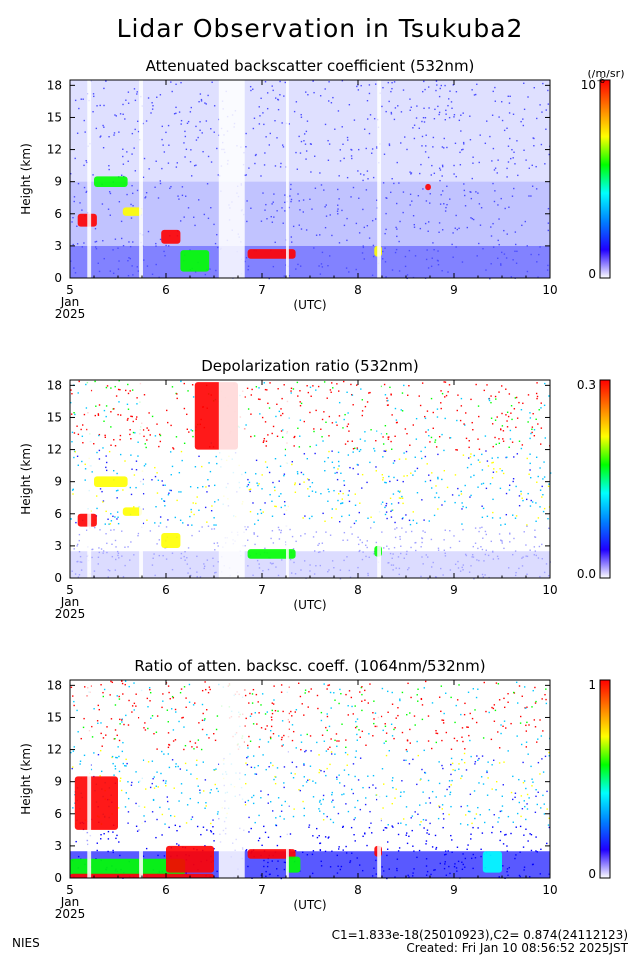 Image resolution: width=640 pixels, height=960 pixels. What do you see at coordinates (320, 28) in the screenshot?
I see `main-title: Lidar Observation in Tsukuba2` at bounding box center [320, 28].